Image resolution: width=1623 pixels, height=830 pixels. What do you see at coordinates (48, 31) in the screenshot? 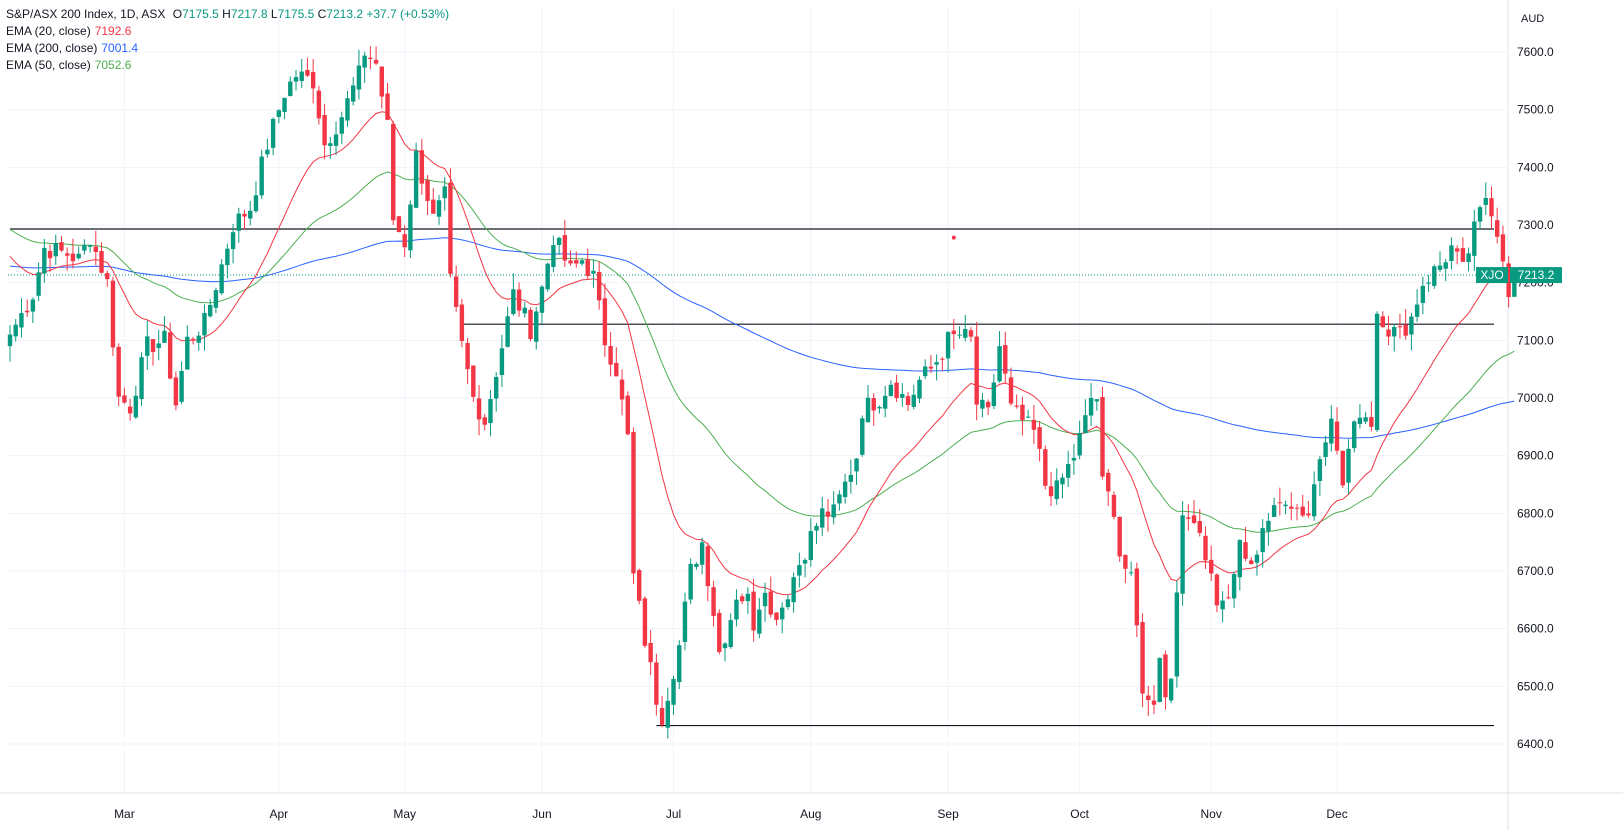
I see `indicator-label: EMA (20, close)` at bounding box center [48, 31].